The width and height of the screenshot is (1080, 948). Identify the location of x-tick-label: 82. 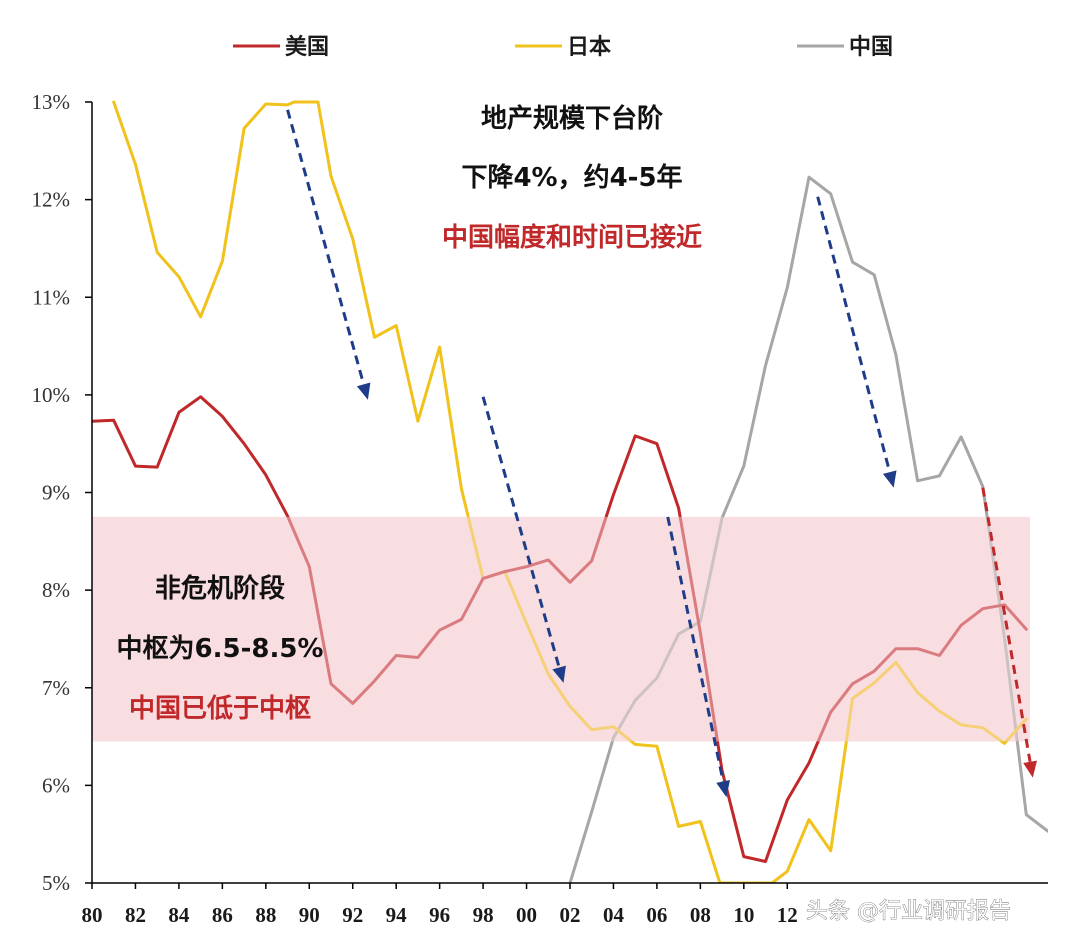
(135, 915).